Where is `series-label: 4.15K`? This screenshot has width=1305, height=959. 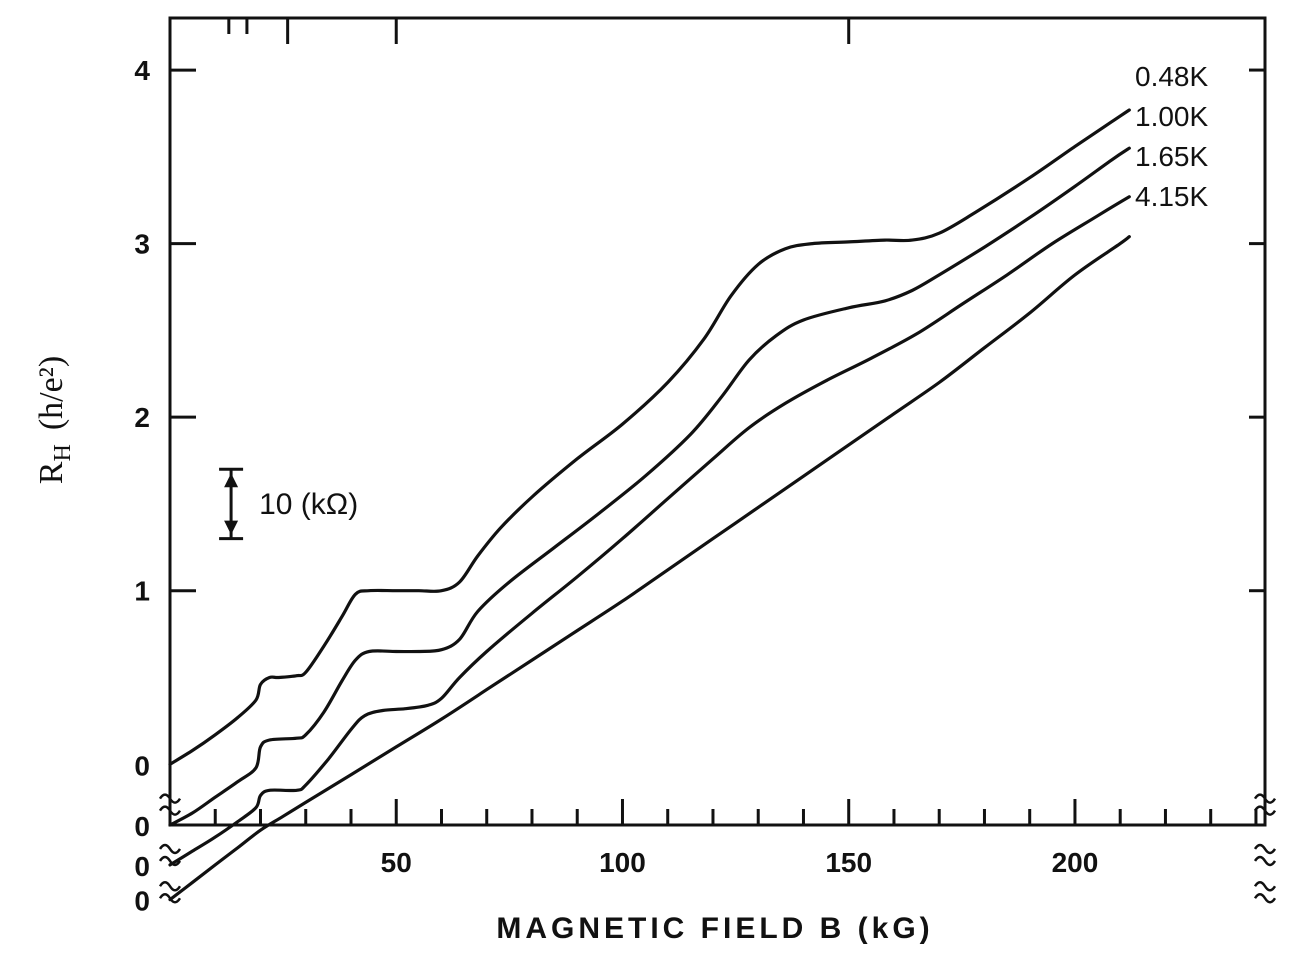
series-label: 4.15K is located at coordinates (1171, 196).